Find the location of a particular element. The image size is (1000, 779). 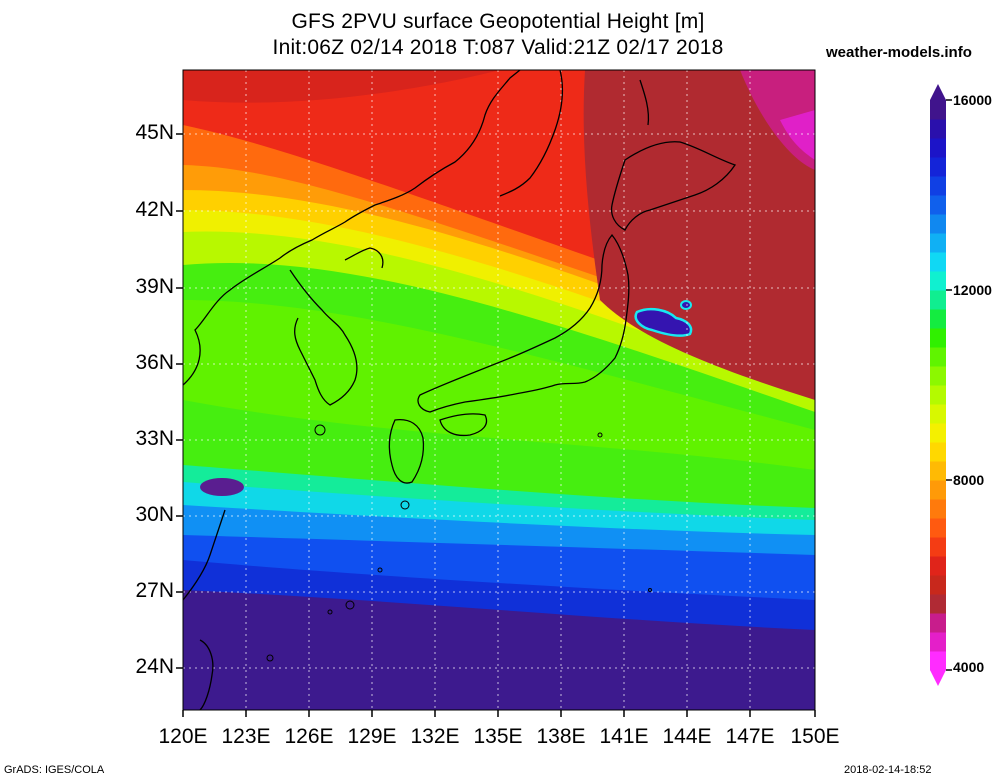

x-tick-label: 120E is located at coordinates (183, 736).